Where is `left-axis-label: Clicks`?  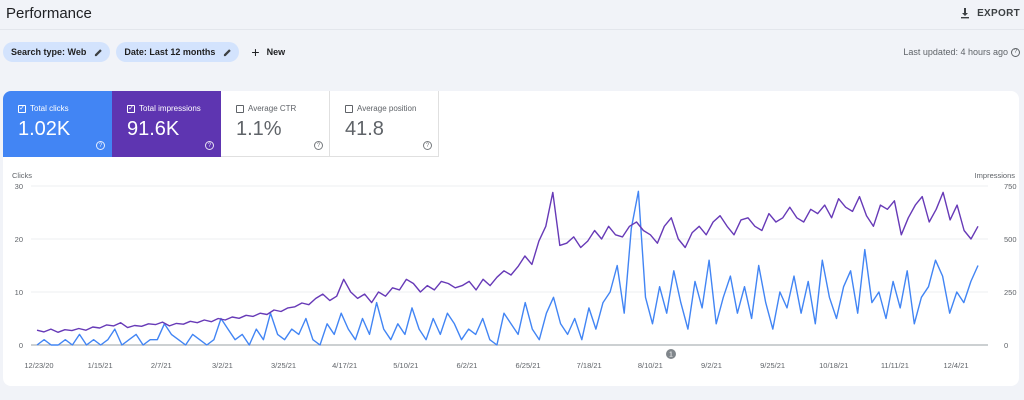 left-axis-label: Clicks is located at coordinates (22, 175).